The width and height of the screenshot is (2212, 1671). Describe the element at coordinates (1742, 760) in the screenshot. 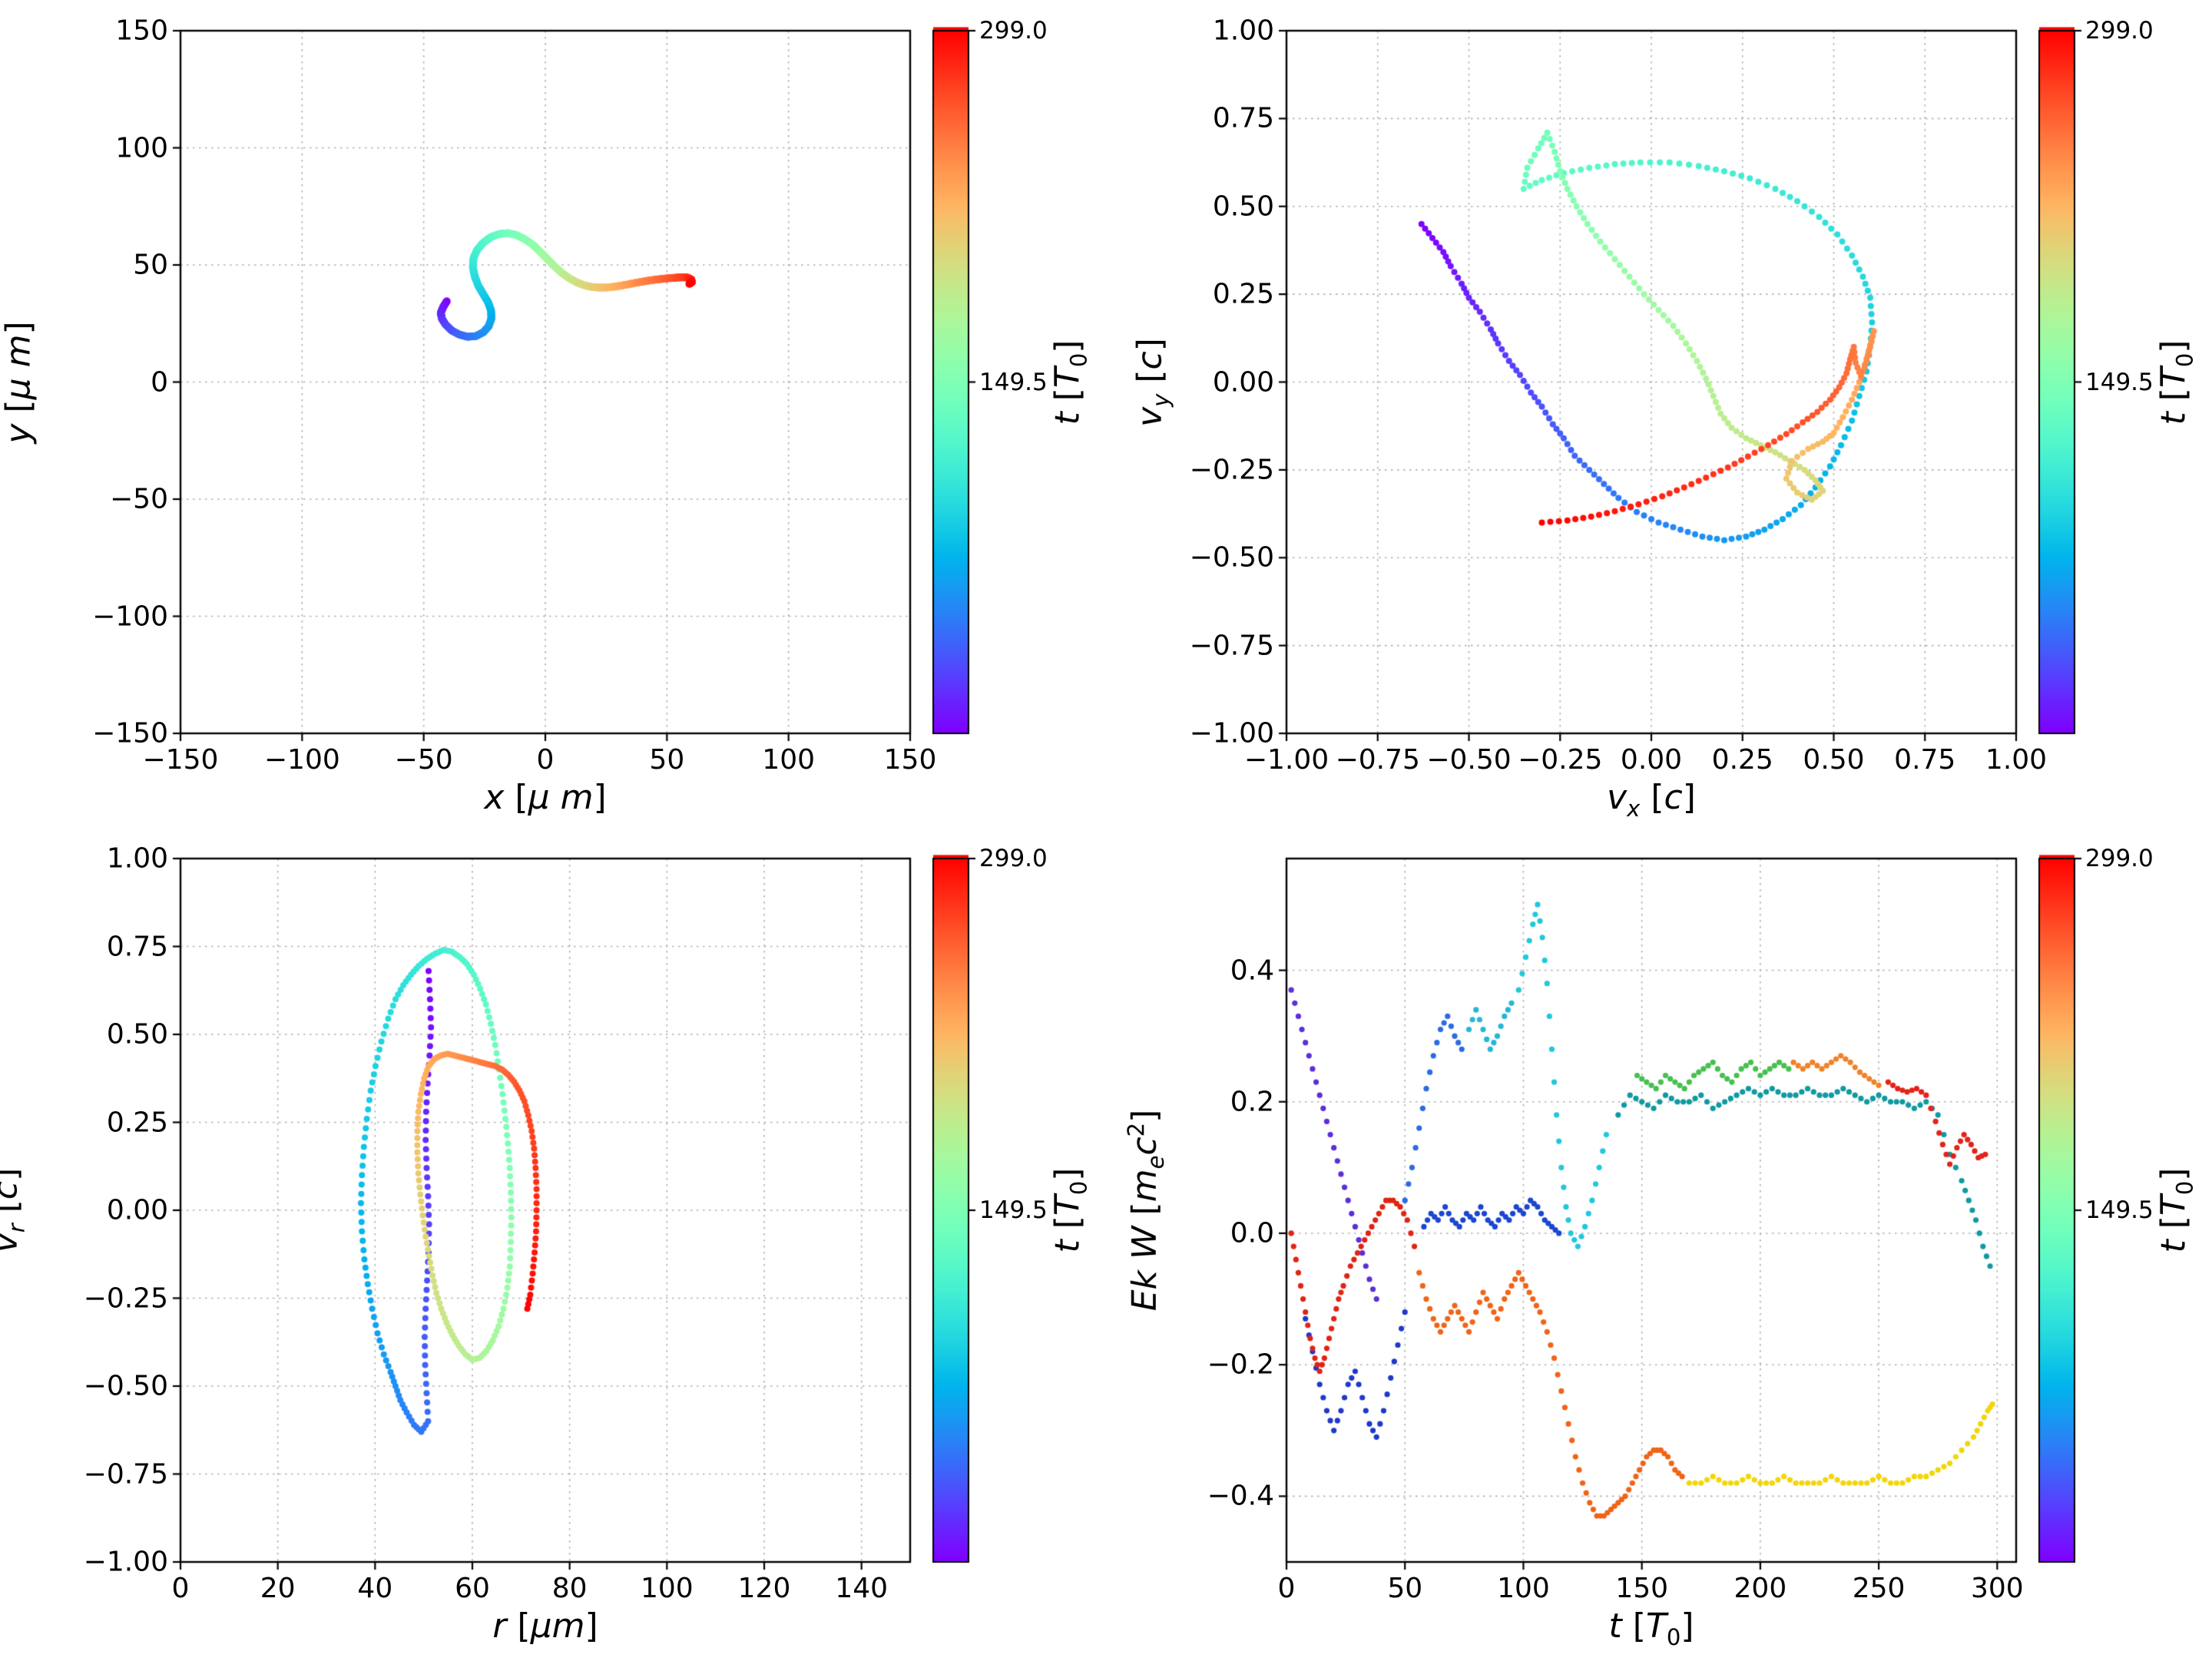

I see `x-tick-label: 0.25` at that location.